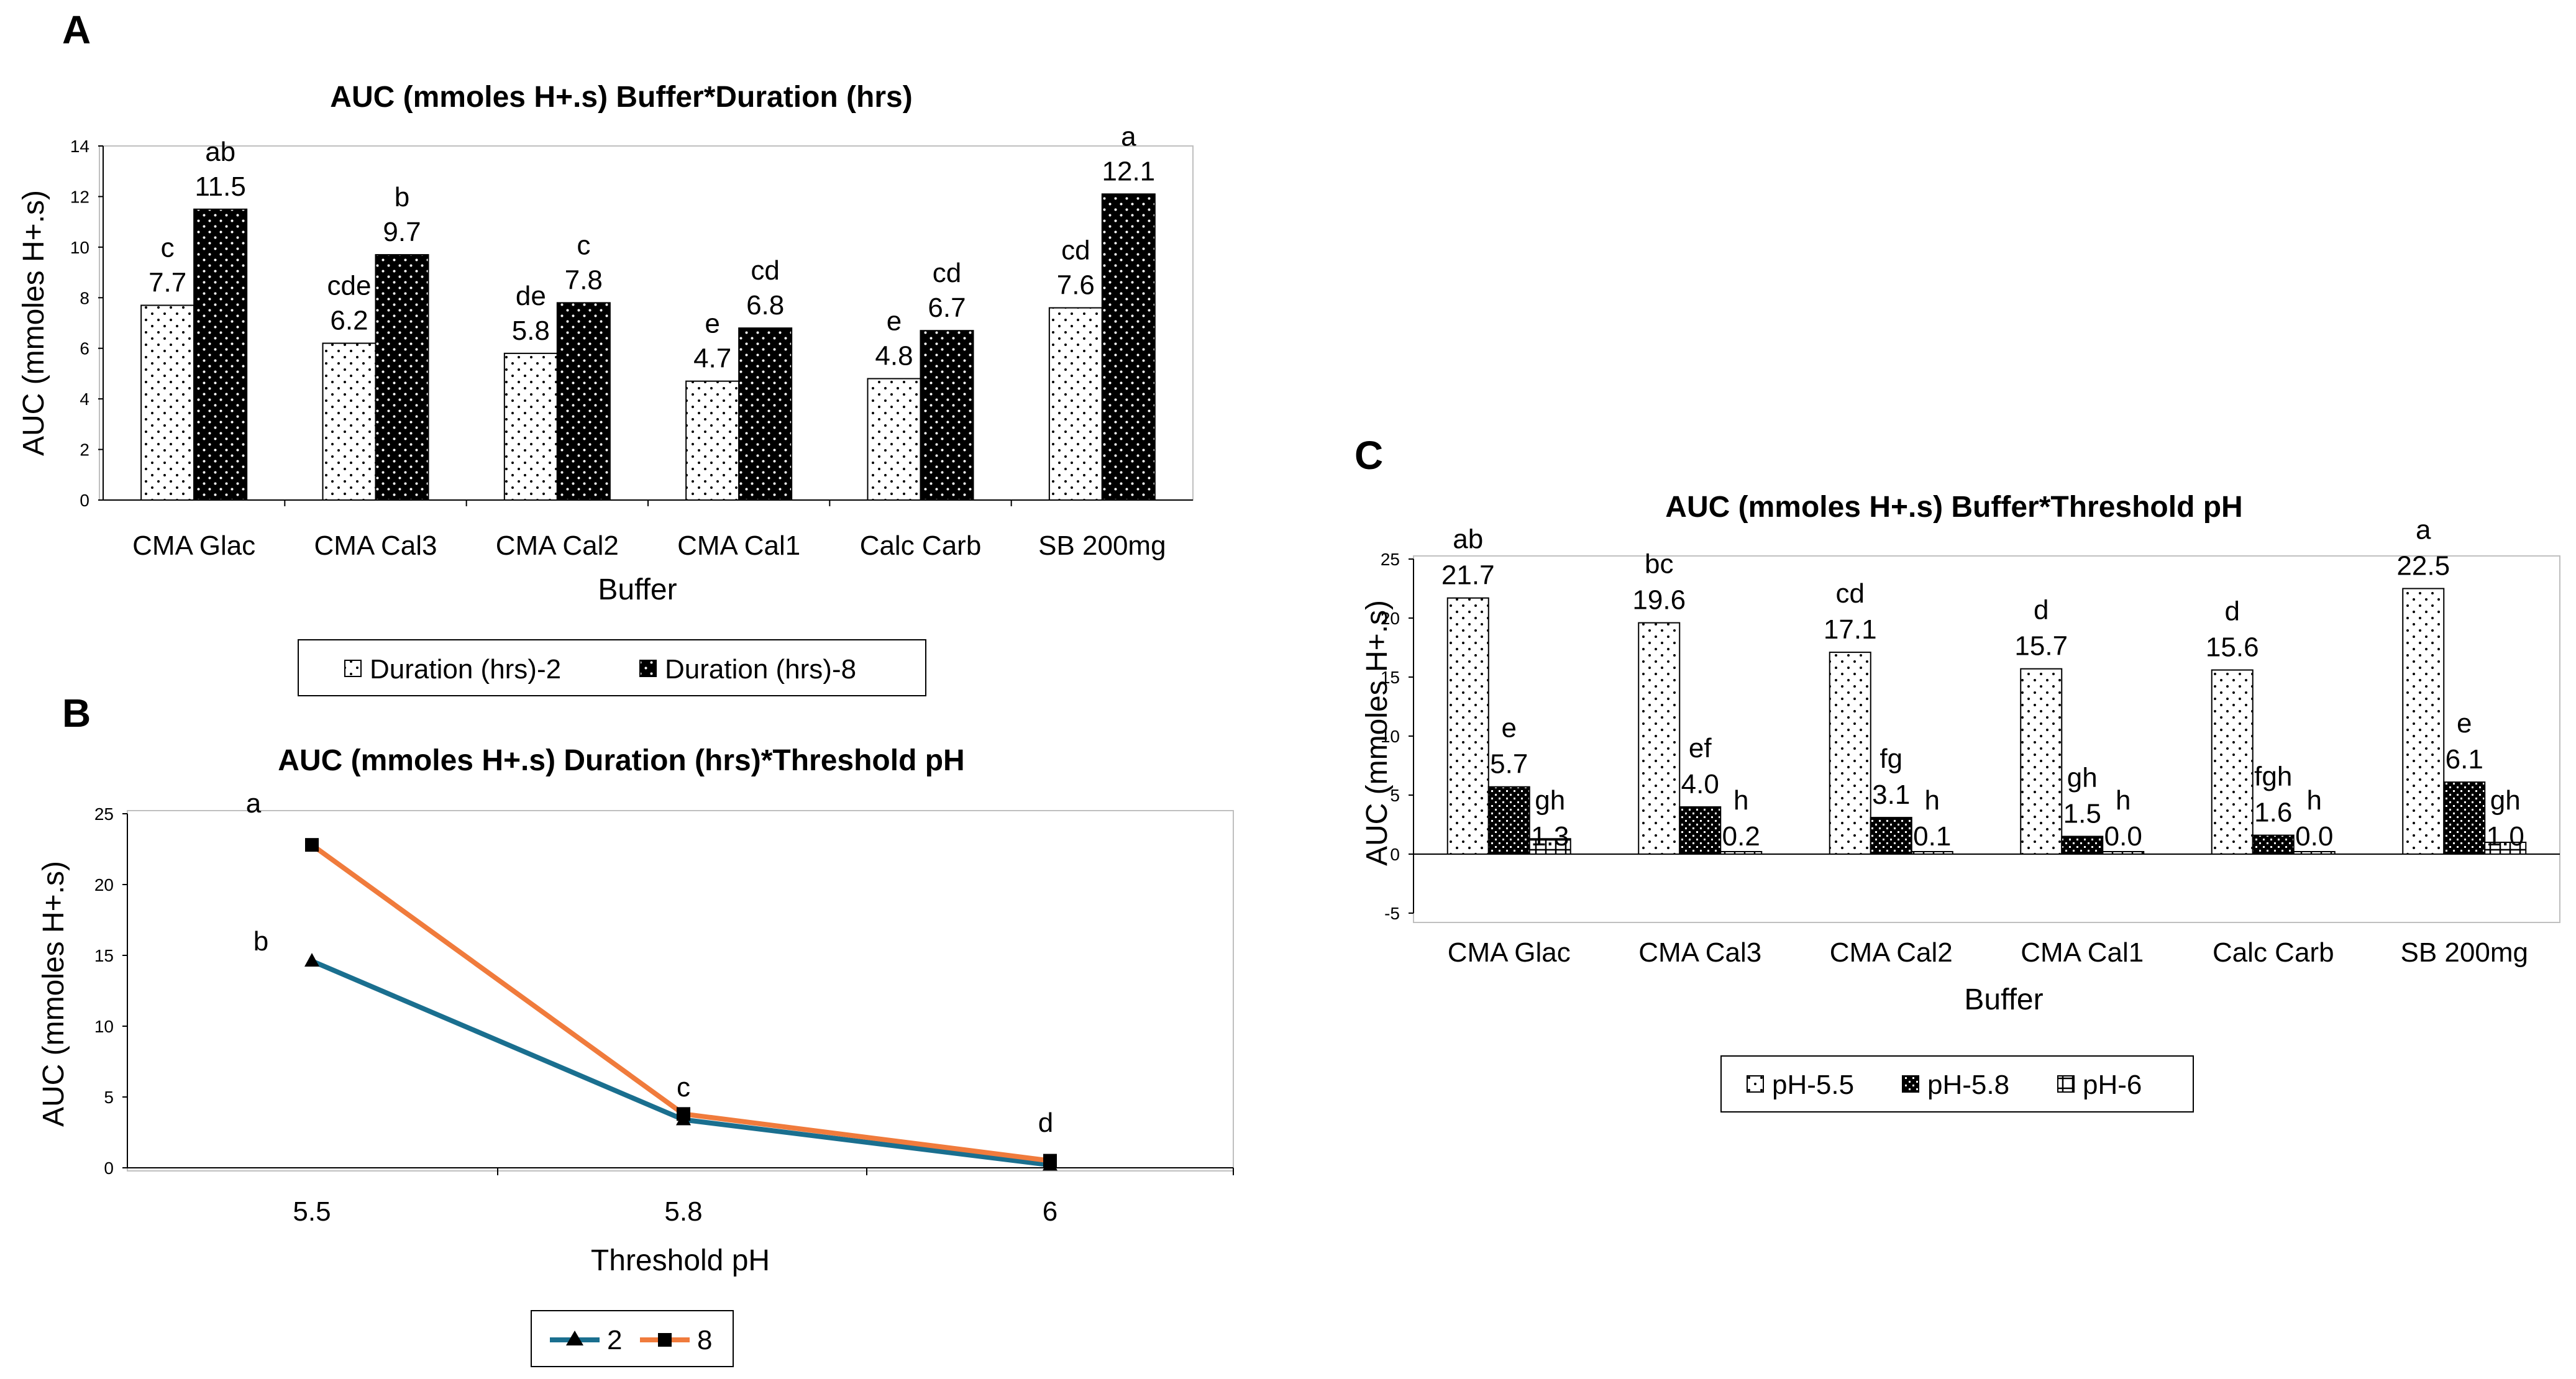 The width and height of the screenshot is (2576, 1379). I want to click on chart-b-annotation-b: b, so click(260, 941).